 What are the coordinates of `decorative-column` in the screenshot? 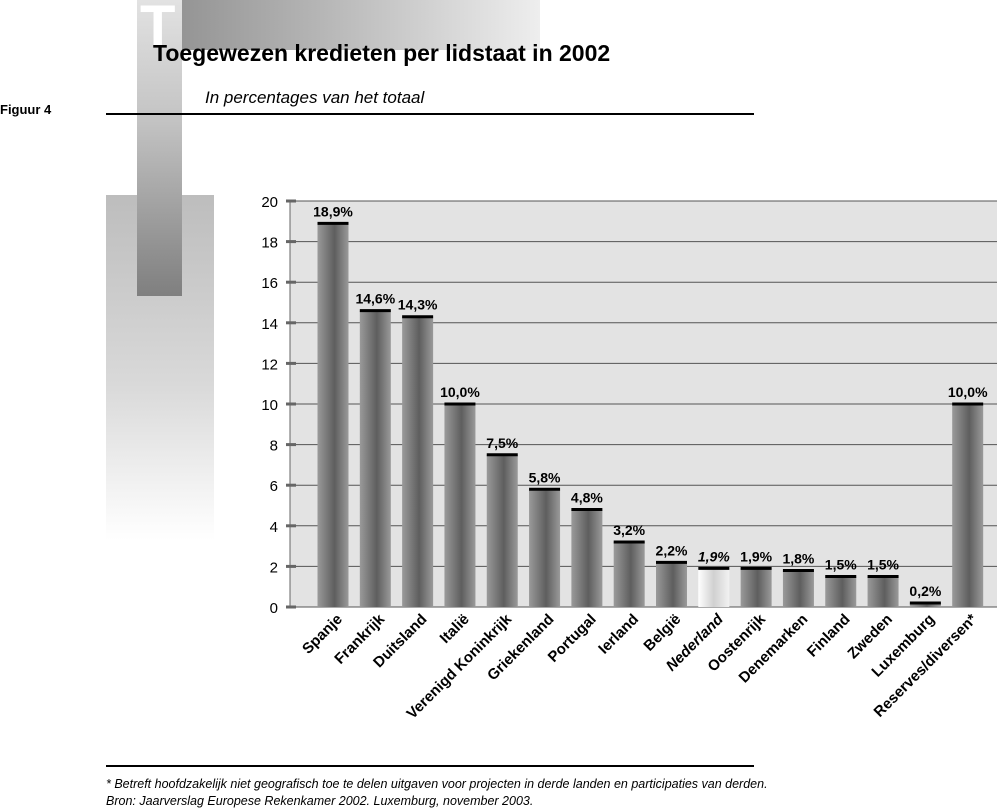 It's located at (159, 148).